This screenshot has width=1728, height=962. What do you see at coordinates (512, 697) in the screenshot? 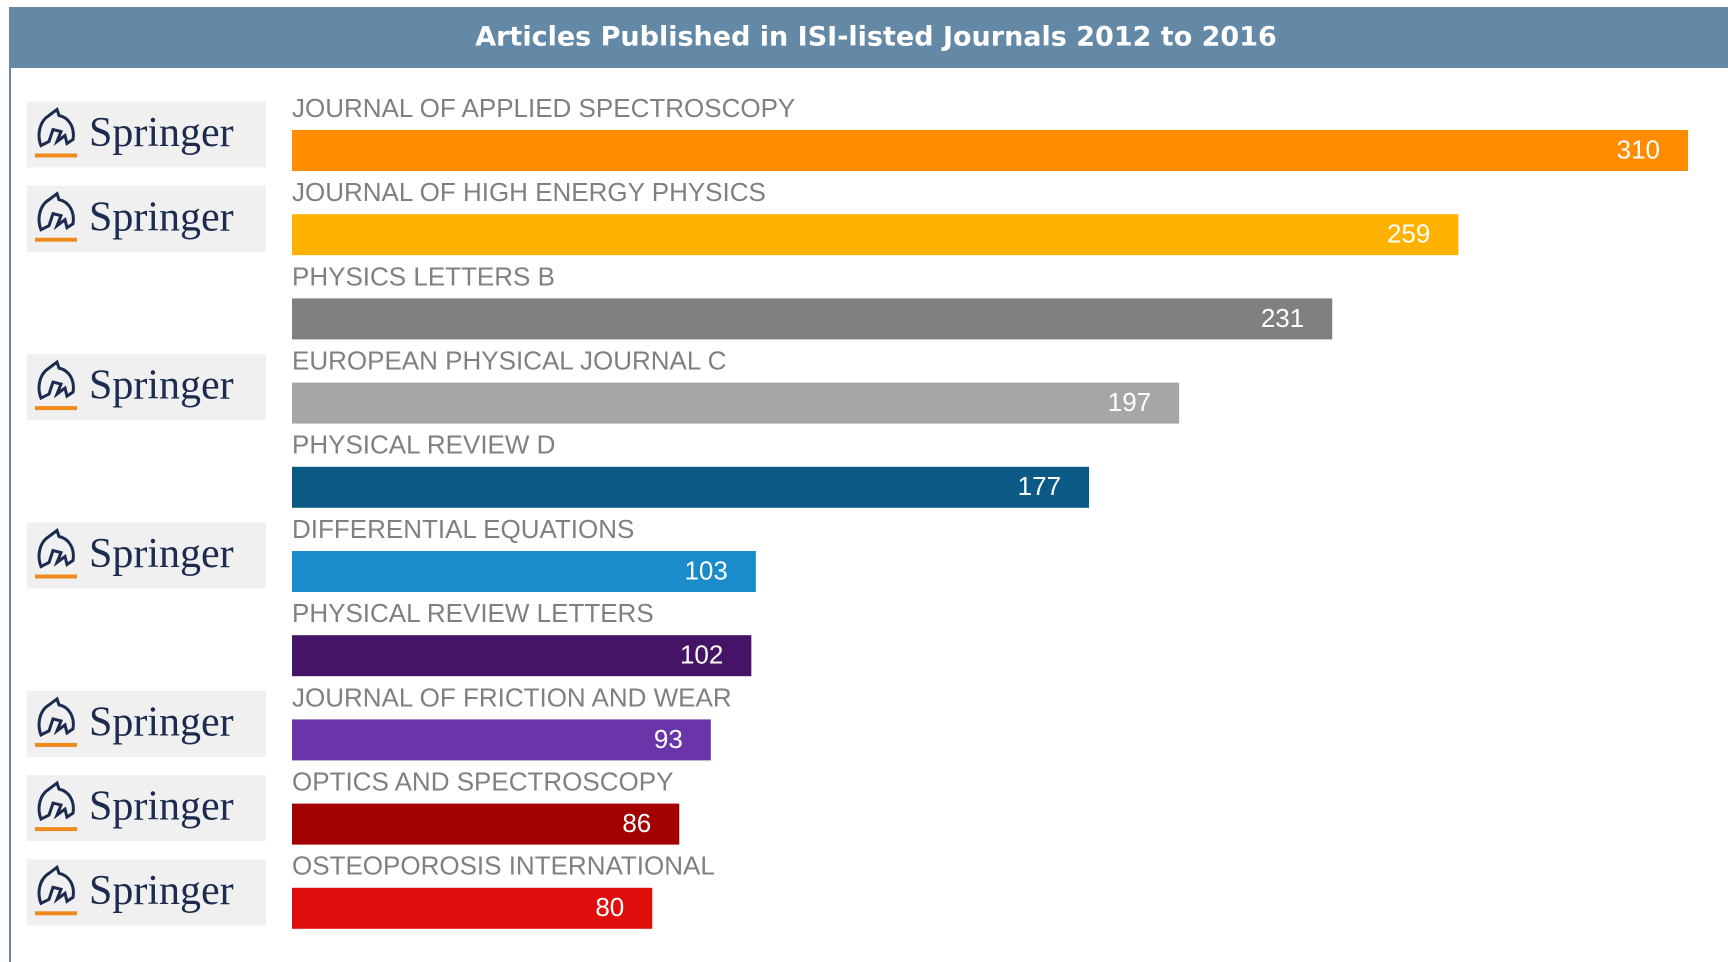
I see `category-label: JOURNAL OF FRICTION AND WEAR` at bounding box center [512, 697].